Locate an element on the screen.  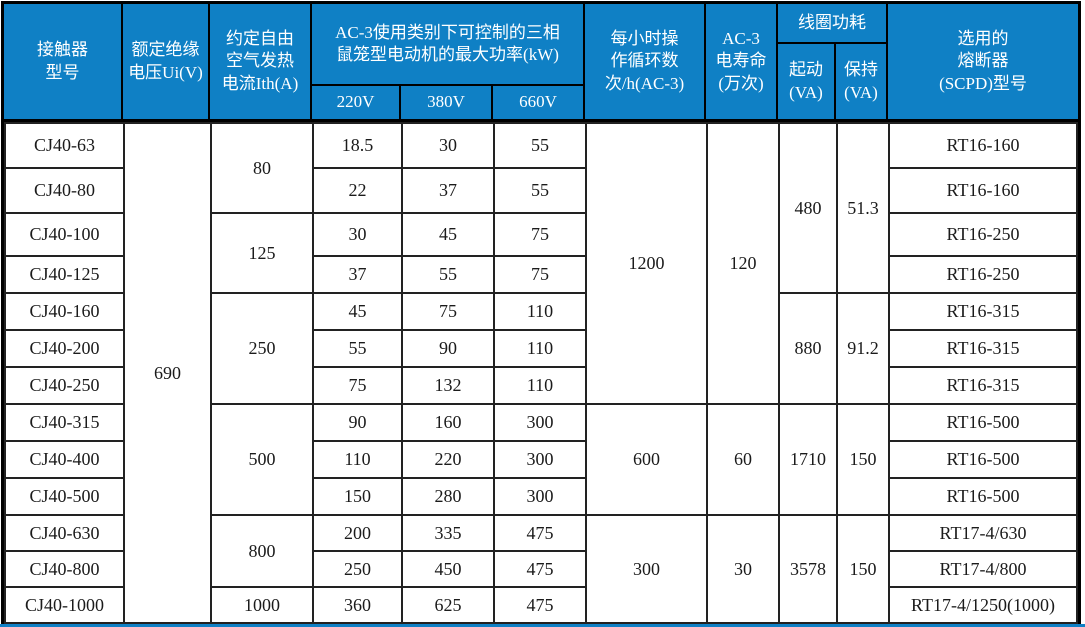
col-header-coil-group: 线圈功耗 is located at coordinates (833, 24).